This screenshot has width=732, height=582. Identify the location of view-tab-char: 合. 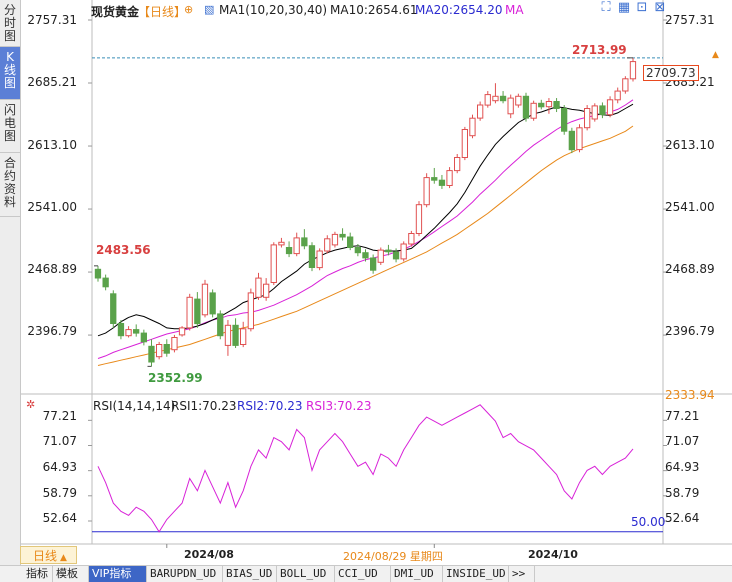
(9, 163).